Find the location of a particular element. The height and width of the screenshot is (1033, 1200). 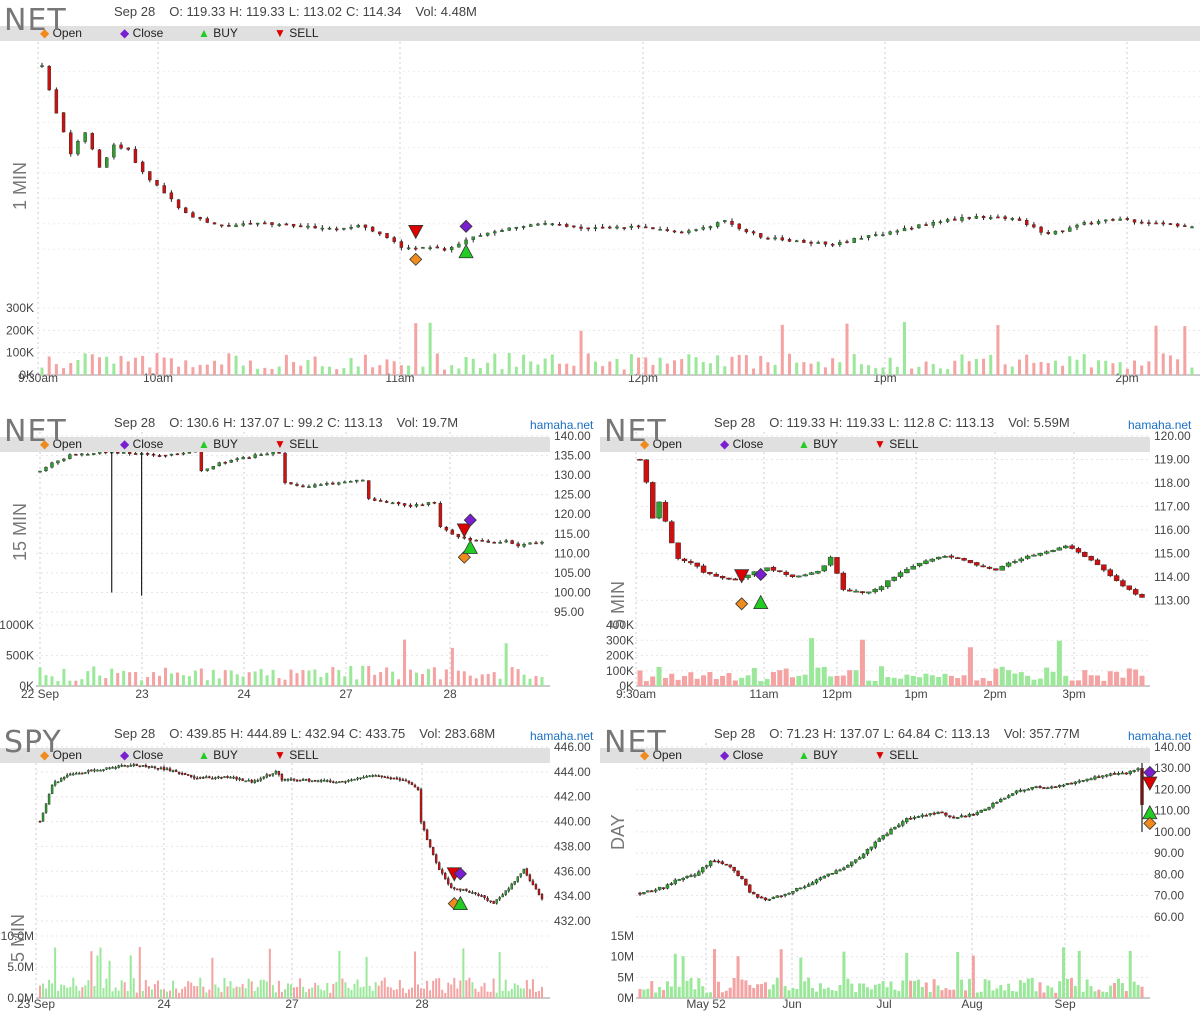

x-tick-label: 23 is located at coordinates (142, 694).